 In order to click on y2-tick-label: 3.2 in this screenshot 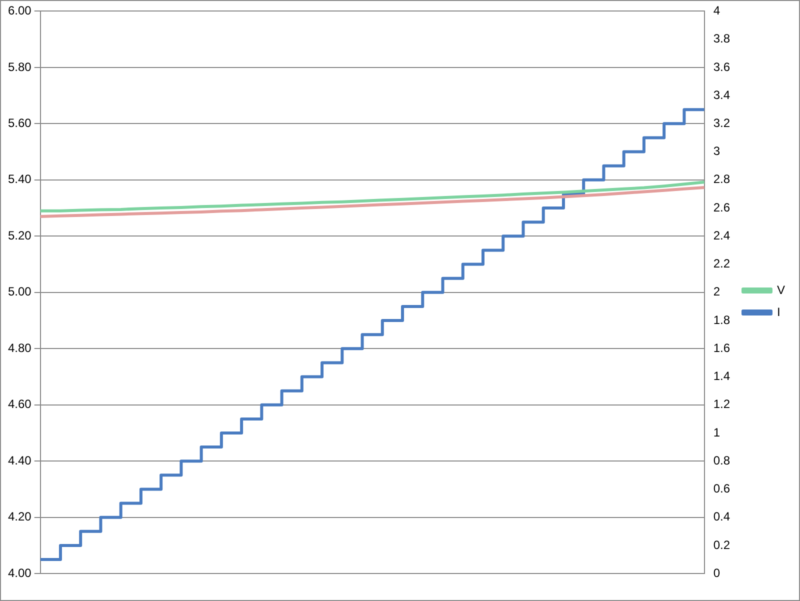, I will do `click(721, 123)`.